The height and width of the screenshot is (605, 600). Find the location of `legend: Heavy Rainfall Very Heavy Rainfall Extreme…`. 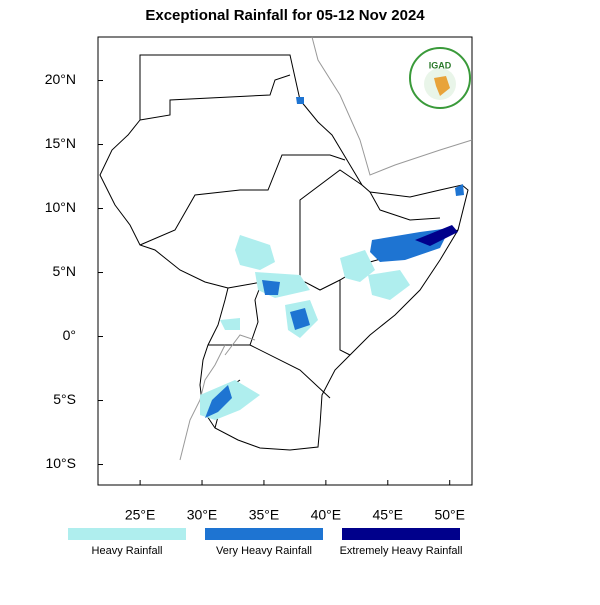

legend: Heavy Rainfall Very Heavy Rainfall Extreme… is located at coordinates (265, 542).